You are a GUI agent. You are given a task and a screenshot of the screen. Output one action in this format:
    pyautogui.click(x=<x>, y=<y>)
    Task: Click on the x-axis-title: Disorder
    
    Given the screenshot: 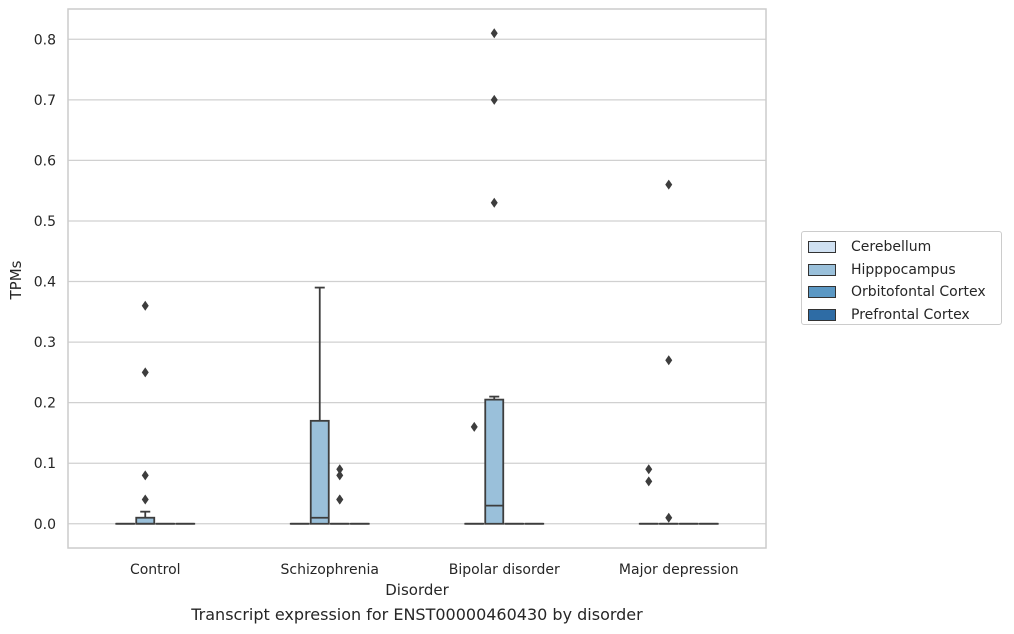 What is the action you would take?
    pyautogui.click(x=417, y=590)
    